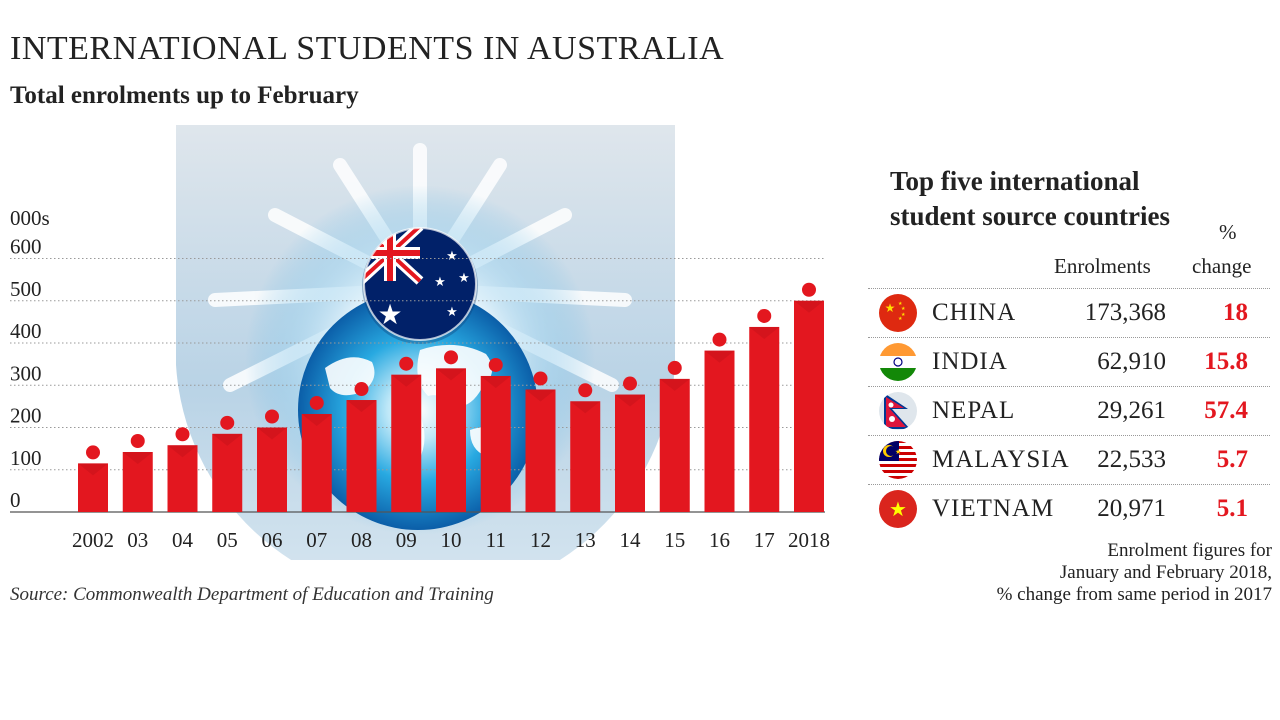  What do you see at coordinates (974, 312) in the screenshot?
I see `country-name: CHINA` at bounding box center [974, 312].